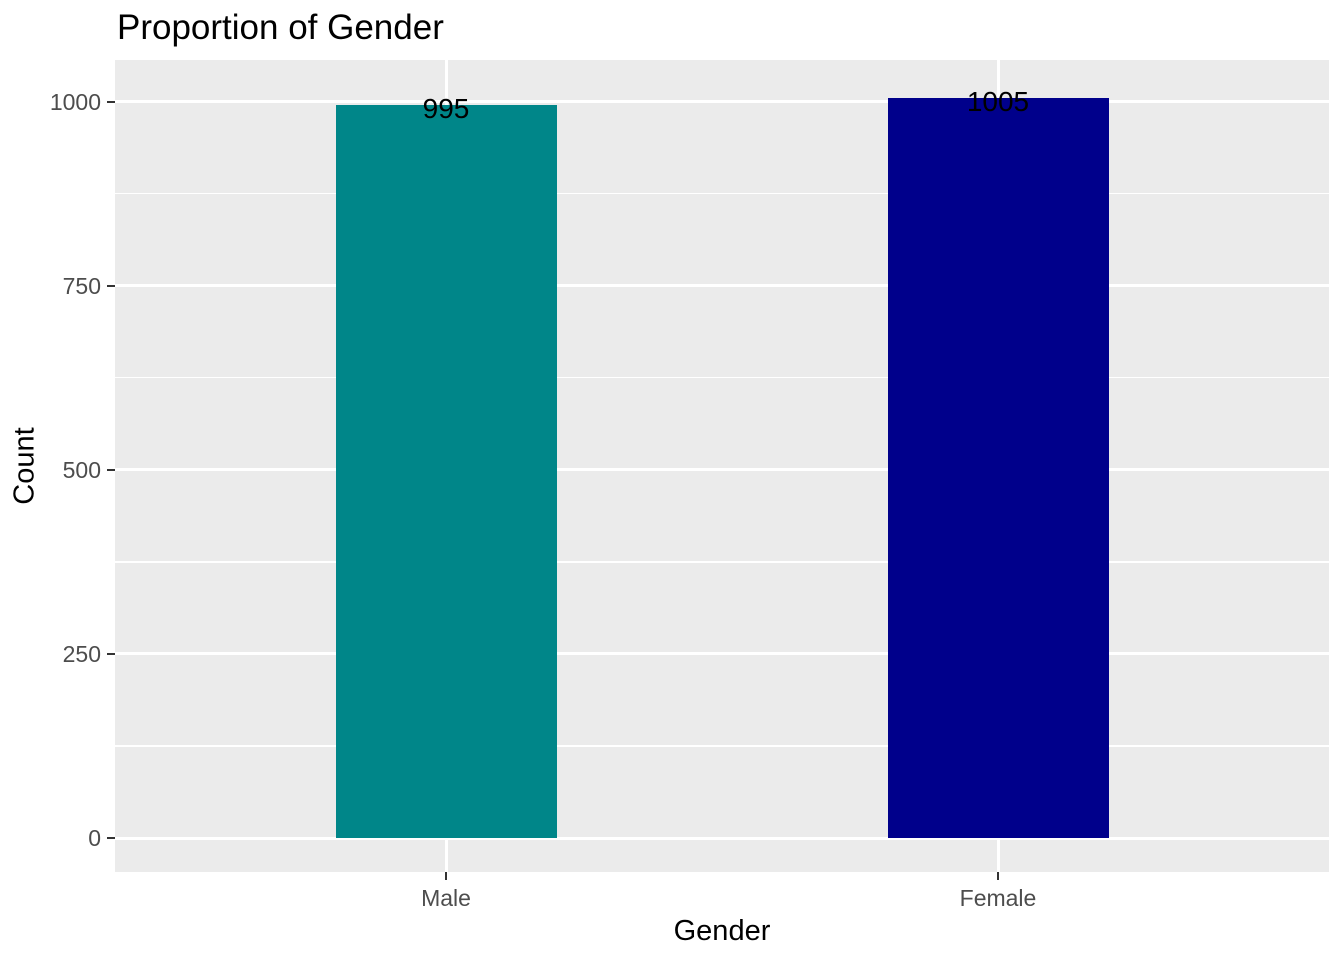  What do you see at coordinates (94, 838) in the screenshot?
I see `y-tick-label: 0` at bounding box center [94, 838].